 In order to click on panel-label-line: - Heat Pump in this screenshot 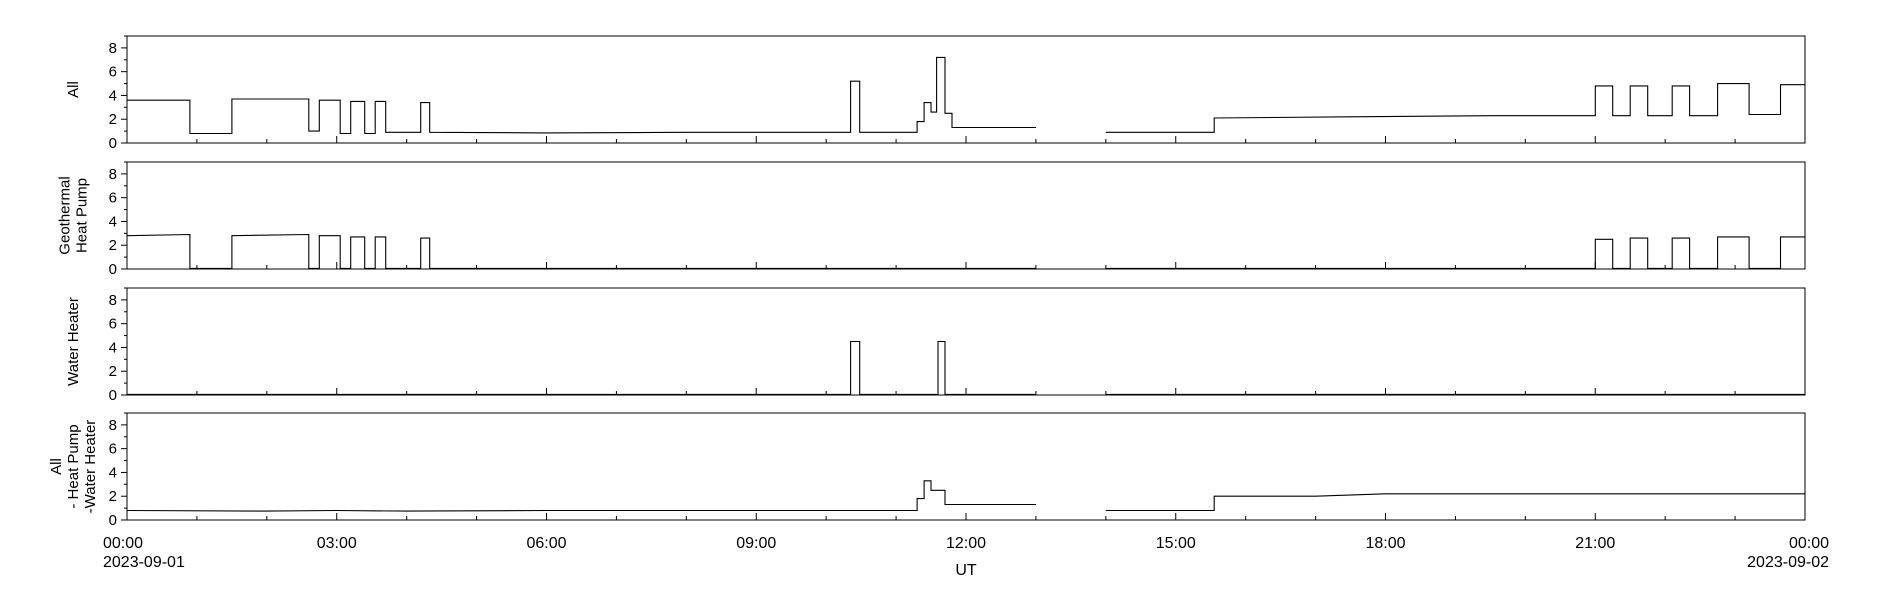, I will do `click(73, 466)`.